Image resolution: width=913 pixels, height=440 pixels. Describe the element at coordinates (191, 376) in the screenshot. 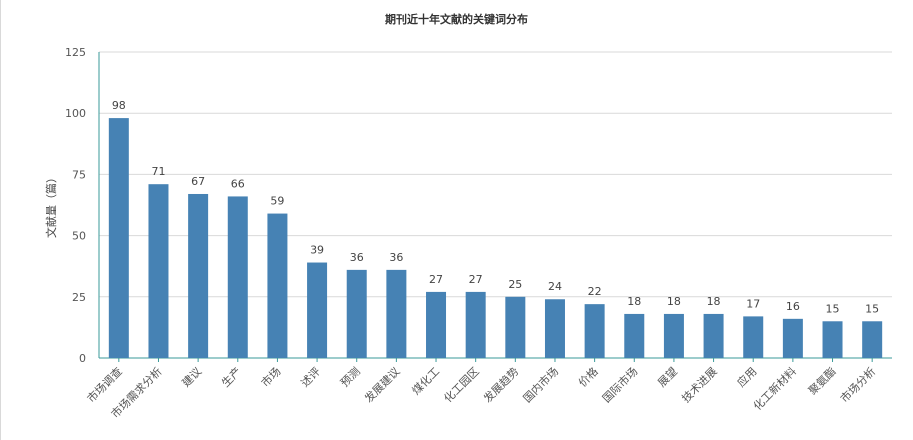

I see `x-tick-label: 建议` at that location.